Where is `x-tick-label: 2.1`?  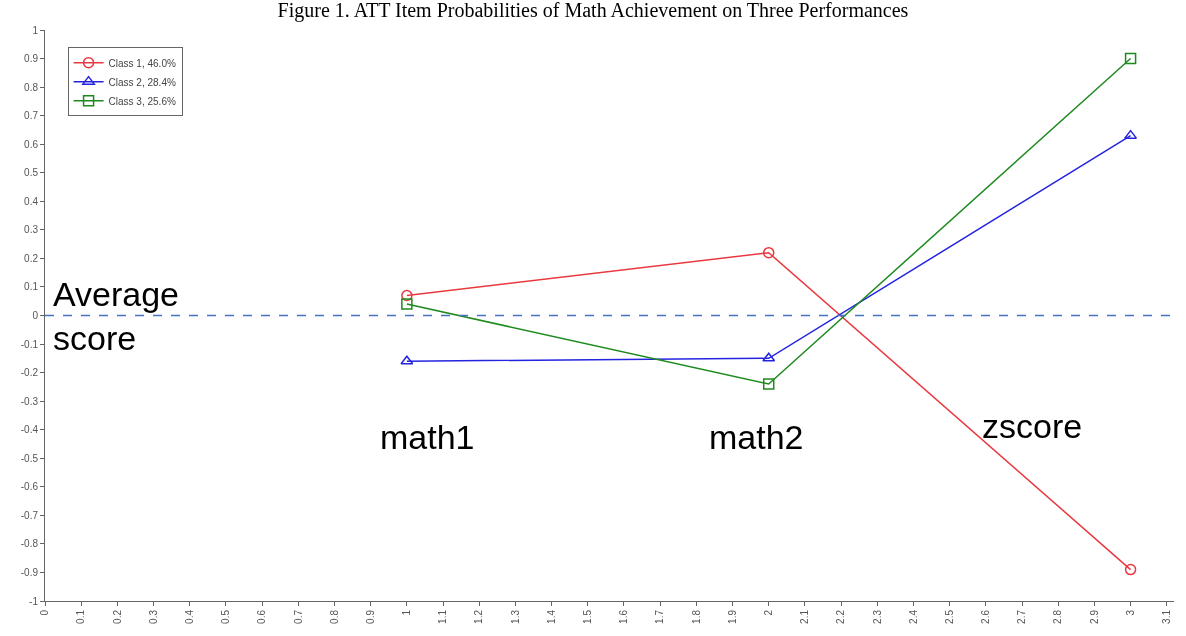
x-tick-label: 2.1 is located at coordinates (805, 616).